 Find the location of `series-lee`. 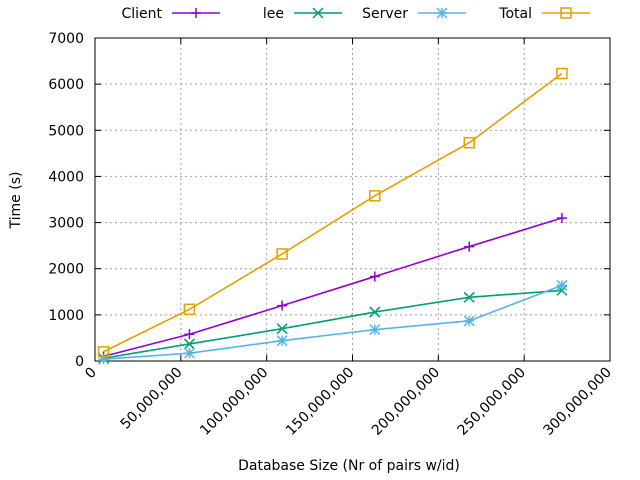

series-lee is located at coordinates (333, 324).